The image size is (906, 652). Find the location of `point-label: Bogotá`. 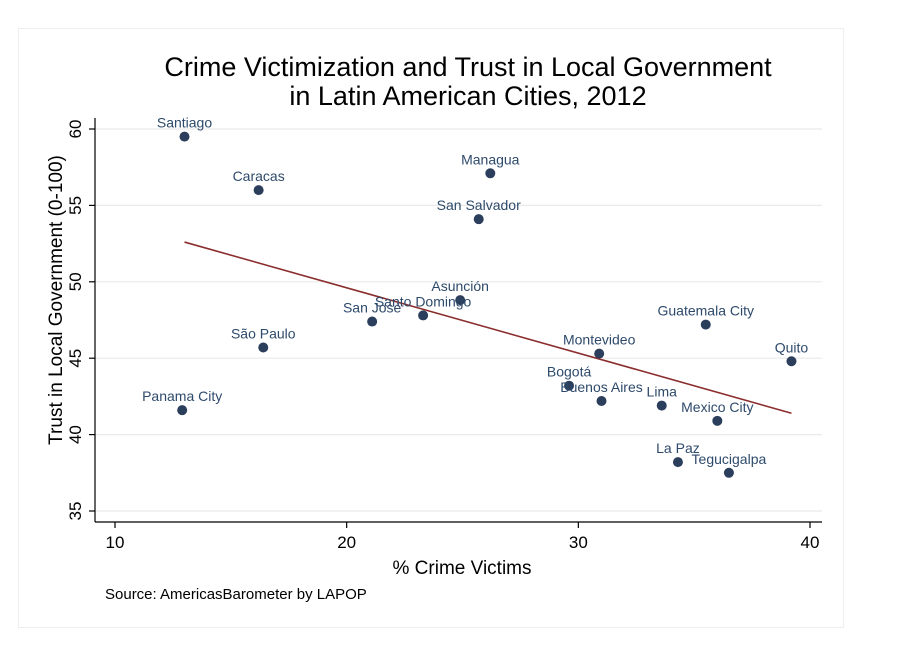

point-label: Bogotá is located at coordinates (569, 372).